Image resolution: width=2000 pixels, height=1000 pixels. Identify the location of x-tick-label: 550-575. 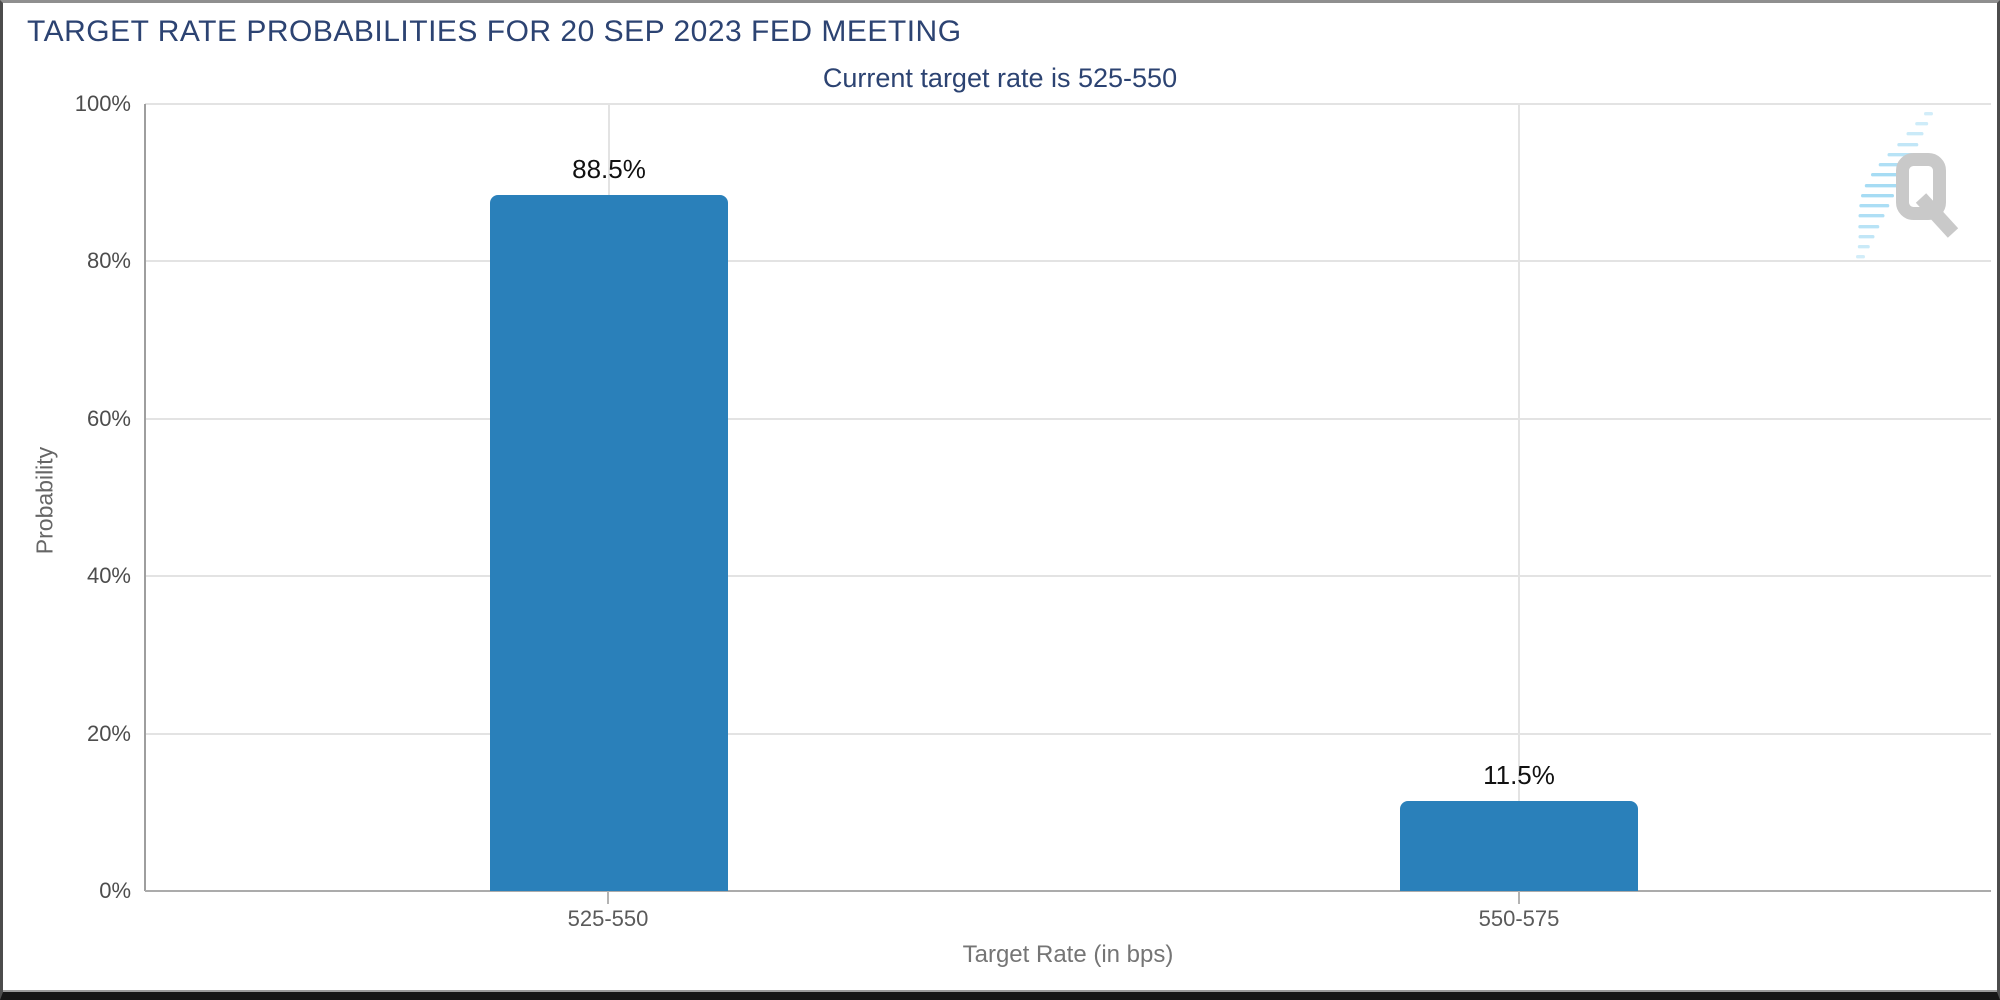
(1519, 918).